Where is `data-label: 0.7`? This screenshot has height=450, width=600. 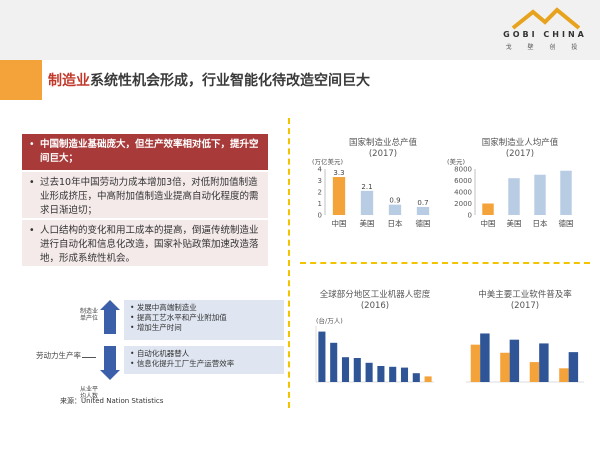
data-label: 0.7 is located at coordinates (422, 203).